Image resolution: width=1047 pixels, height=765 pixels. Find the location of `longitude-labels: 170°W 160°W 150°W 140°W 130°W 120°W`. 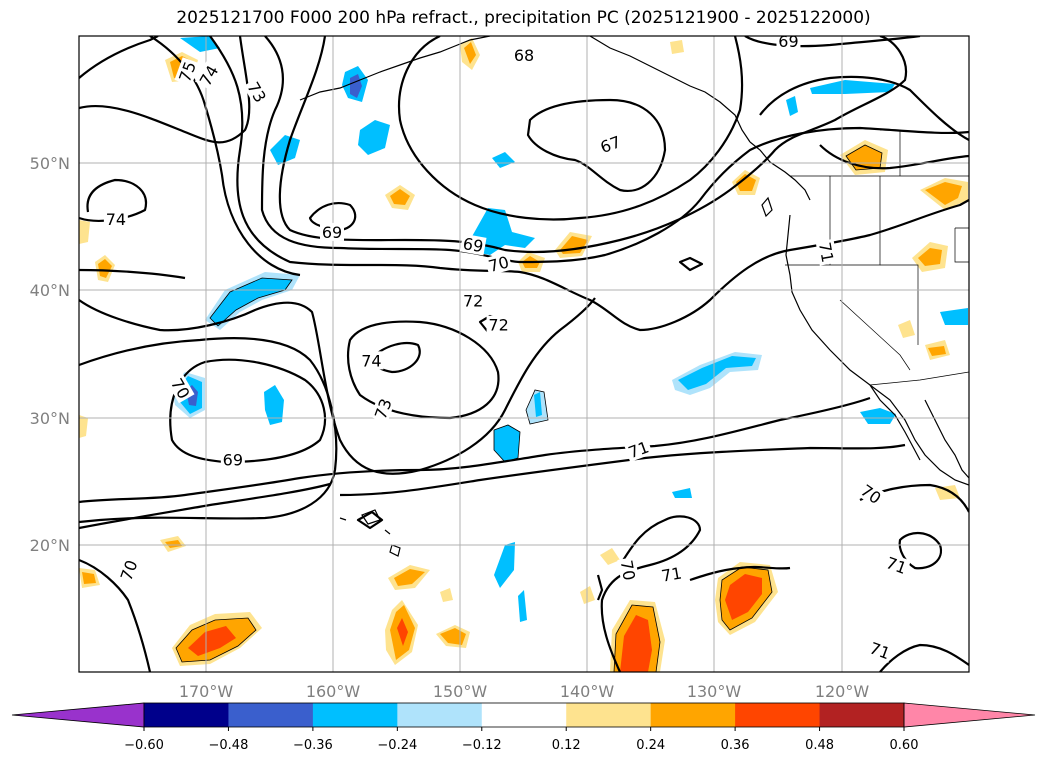

longitude-labels: 170°W 160°W 150°W 140°W 130°W 120°W is located at coordinates (524, 691).